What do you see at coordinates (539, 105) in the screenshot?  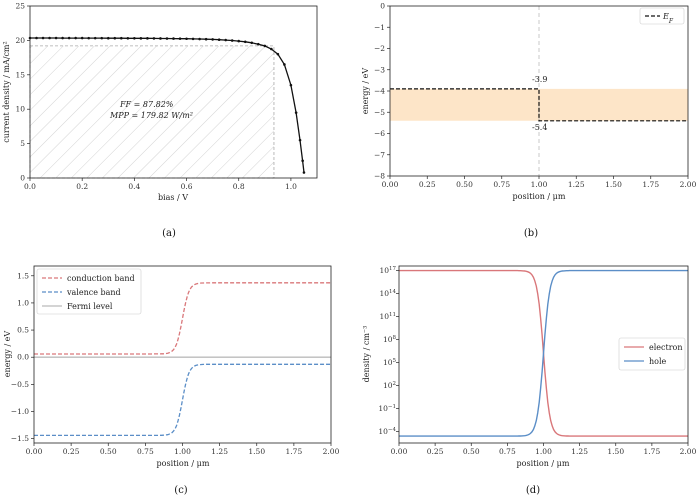 I see `fermi-level-line` at bounding box center [539, 105].